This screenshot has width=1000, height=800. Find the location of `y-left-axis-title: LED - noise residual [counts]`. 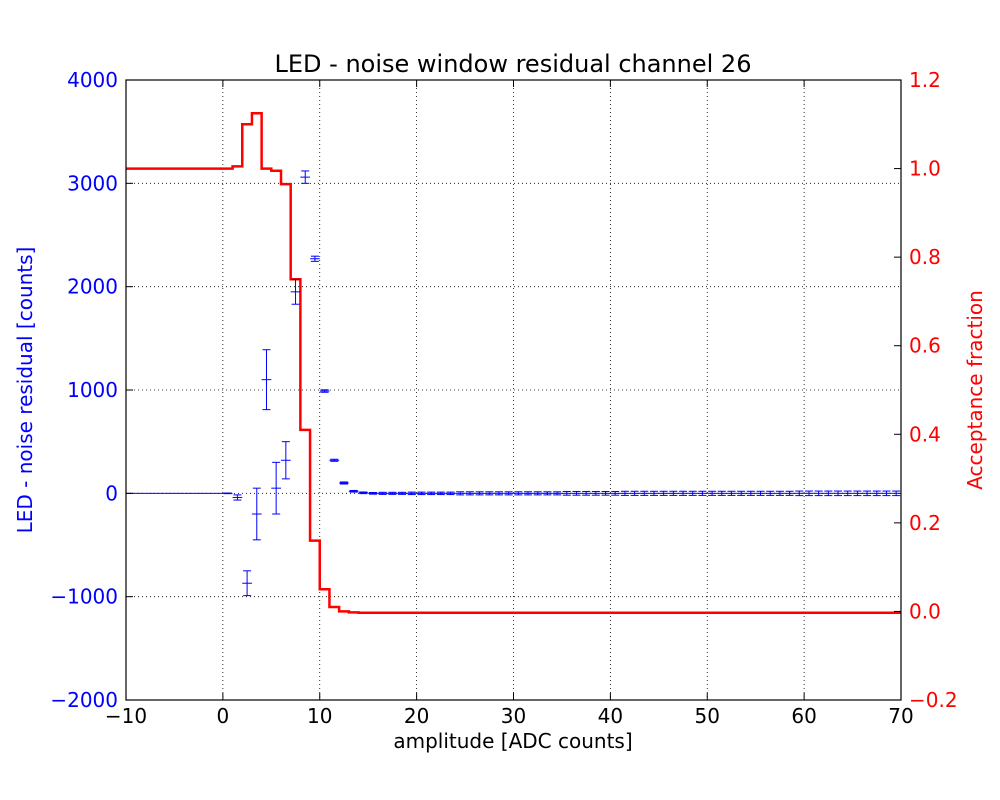

y-left-axis-title: LED - noise residual [counts] is located at coordinates (25, 390).